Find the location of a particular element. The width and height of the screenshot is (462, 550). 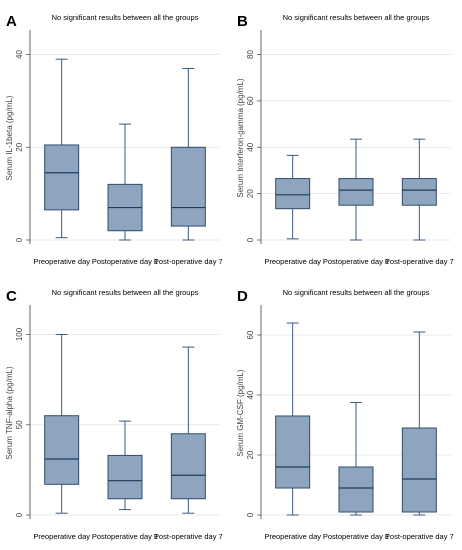

panel-letter: C is located at coordinates (11, 296).